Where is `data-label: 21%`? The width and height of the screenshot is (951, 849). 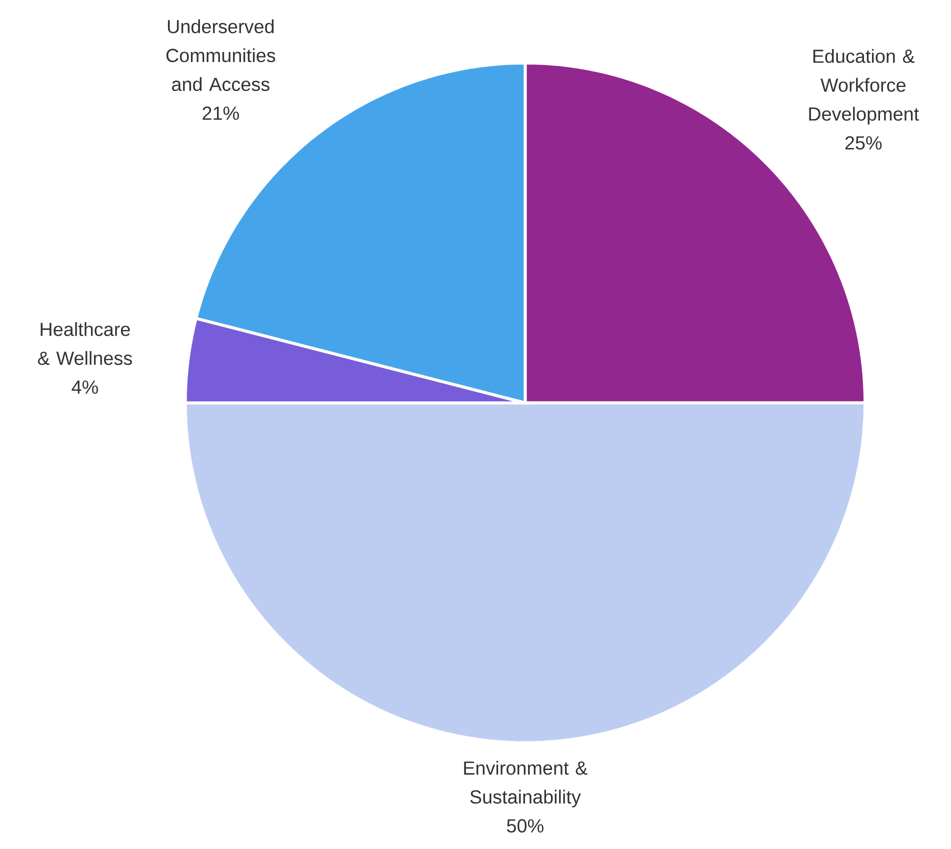 data-label: 21% is located at coordinates (220, 113).